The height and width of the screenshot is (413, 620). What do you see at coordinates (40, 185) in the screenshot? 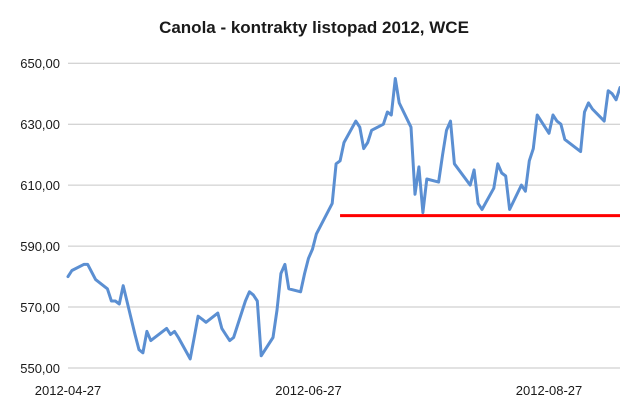
I see `y-tick-label-610: 610,00` at bounding box center [40, 185].